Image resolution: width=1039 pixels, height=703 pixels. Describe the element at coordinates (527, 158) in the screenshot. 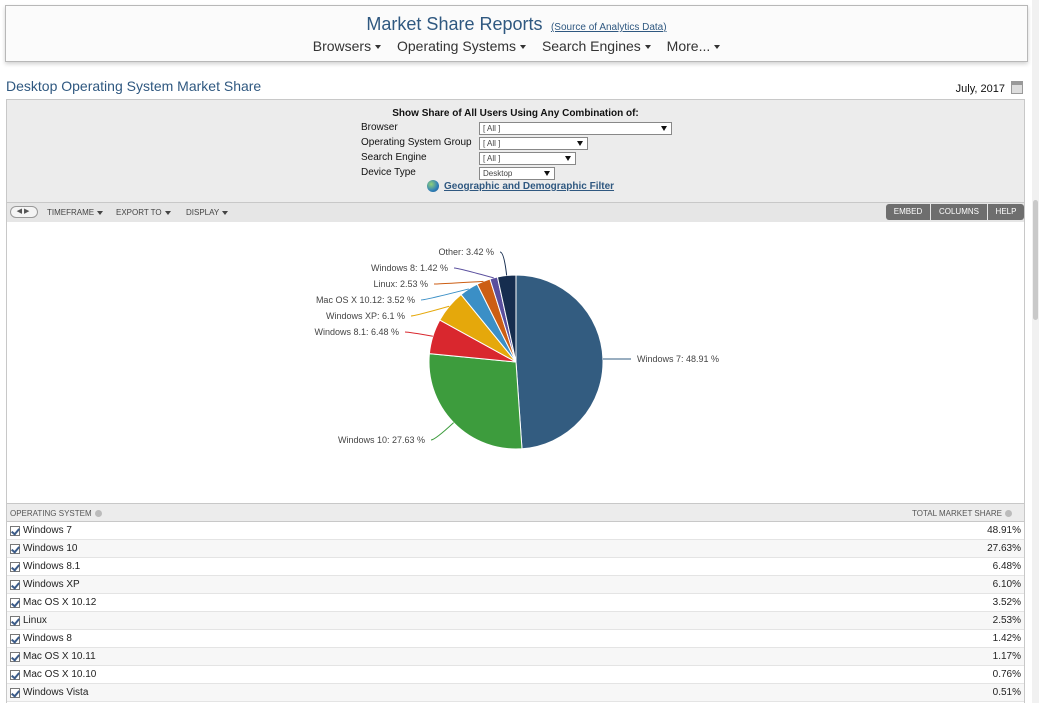

I see `search-engine-select: [ All ]` at that location.